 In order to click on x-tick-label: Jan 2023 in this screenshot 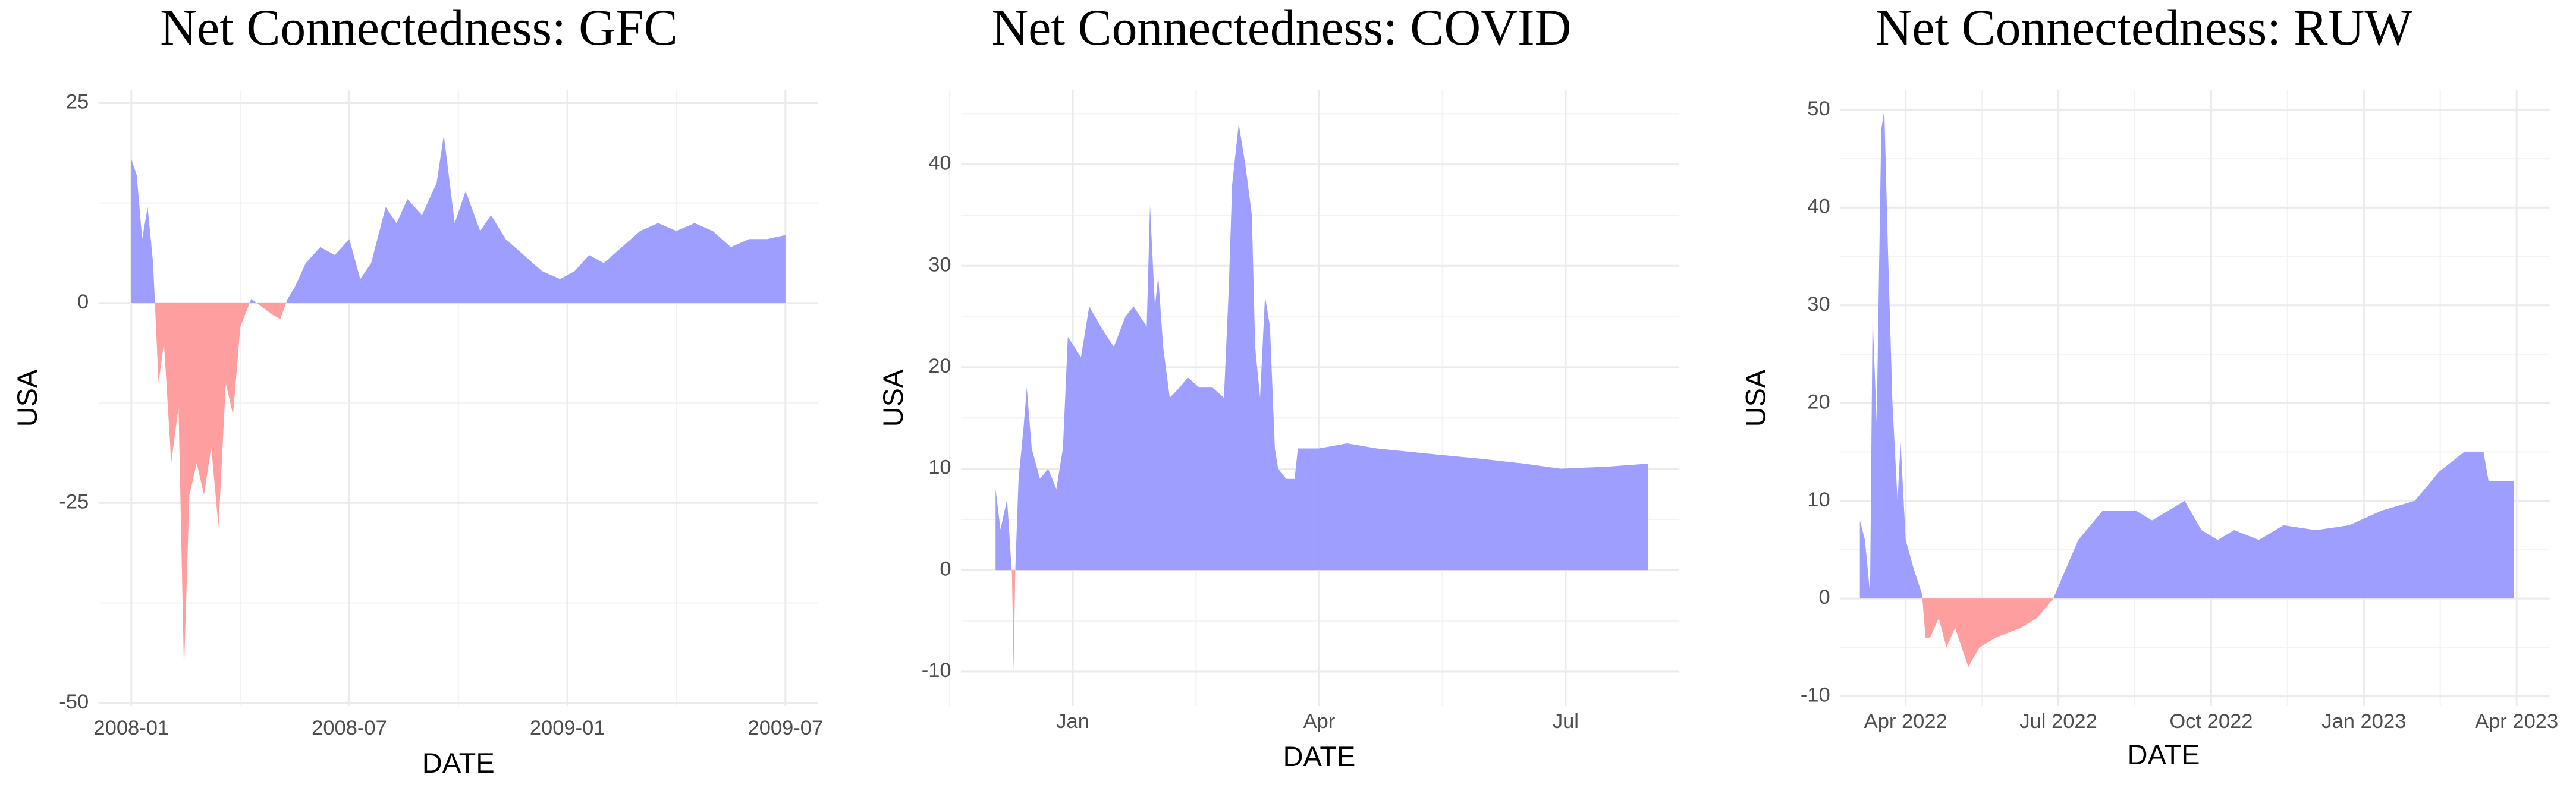, I will do `click(2363, 721)`.